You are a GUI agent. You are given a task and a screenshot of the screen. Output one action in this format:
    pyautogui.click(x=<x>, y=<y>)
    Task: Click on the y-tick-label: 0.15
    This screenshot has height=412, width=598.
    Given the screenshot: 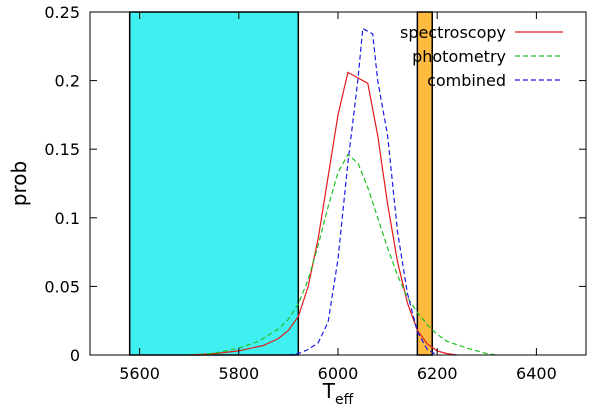 What is the action you would take?
    pyautogui.click(x=62, y=149)
    